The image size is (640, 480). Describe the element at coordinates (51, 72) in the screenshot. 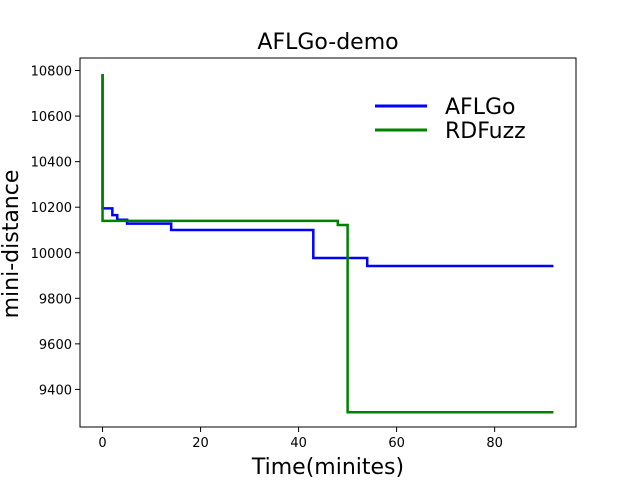

I see `y-tick-label: 10800` at that location.